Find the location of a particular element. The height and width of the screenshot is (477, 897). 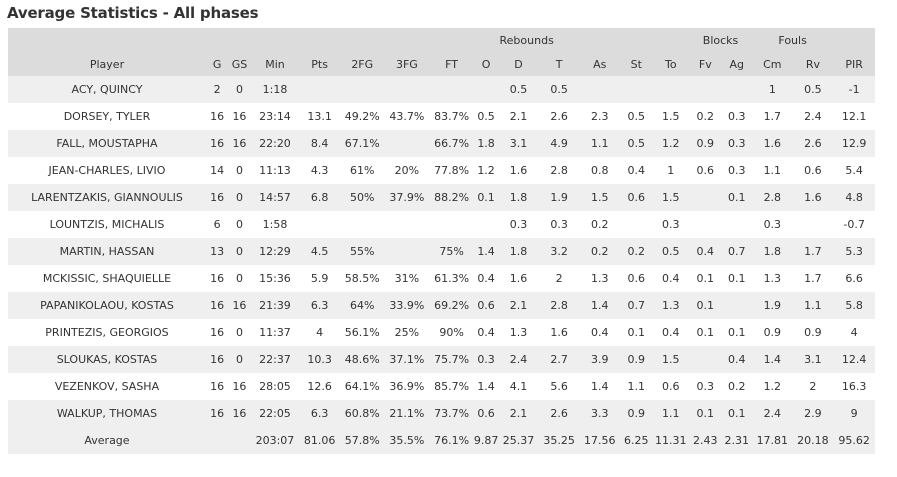

stat-cell: 22:05 is located at coordinates (275, 413).